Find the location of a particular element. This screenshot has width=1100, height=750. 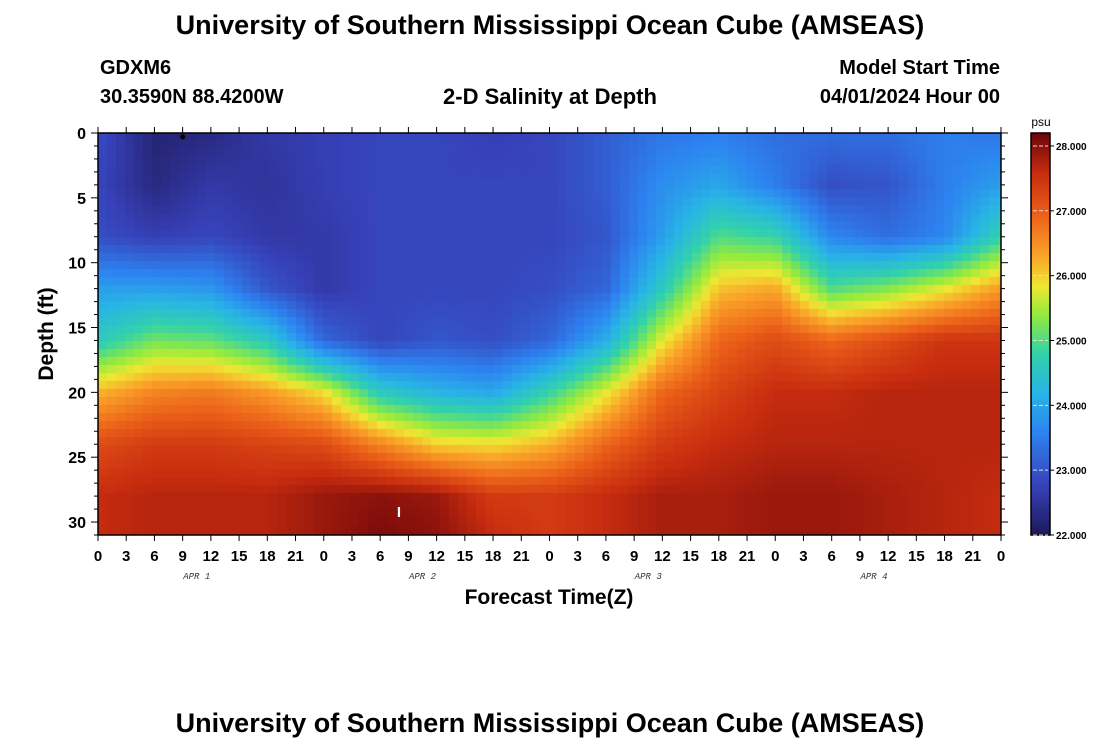

colorbar-raster is located at coordinates (1040, 334).